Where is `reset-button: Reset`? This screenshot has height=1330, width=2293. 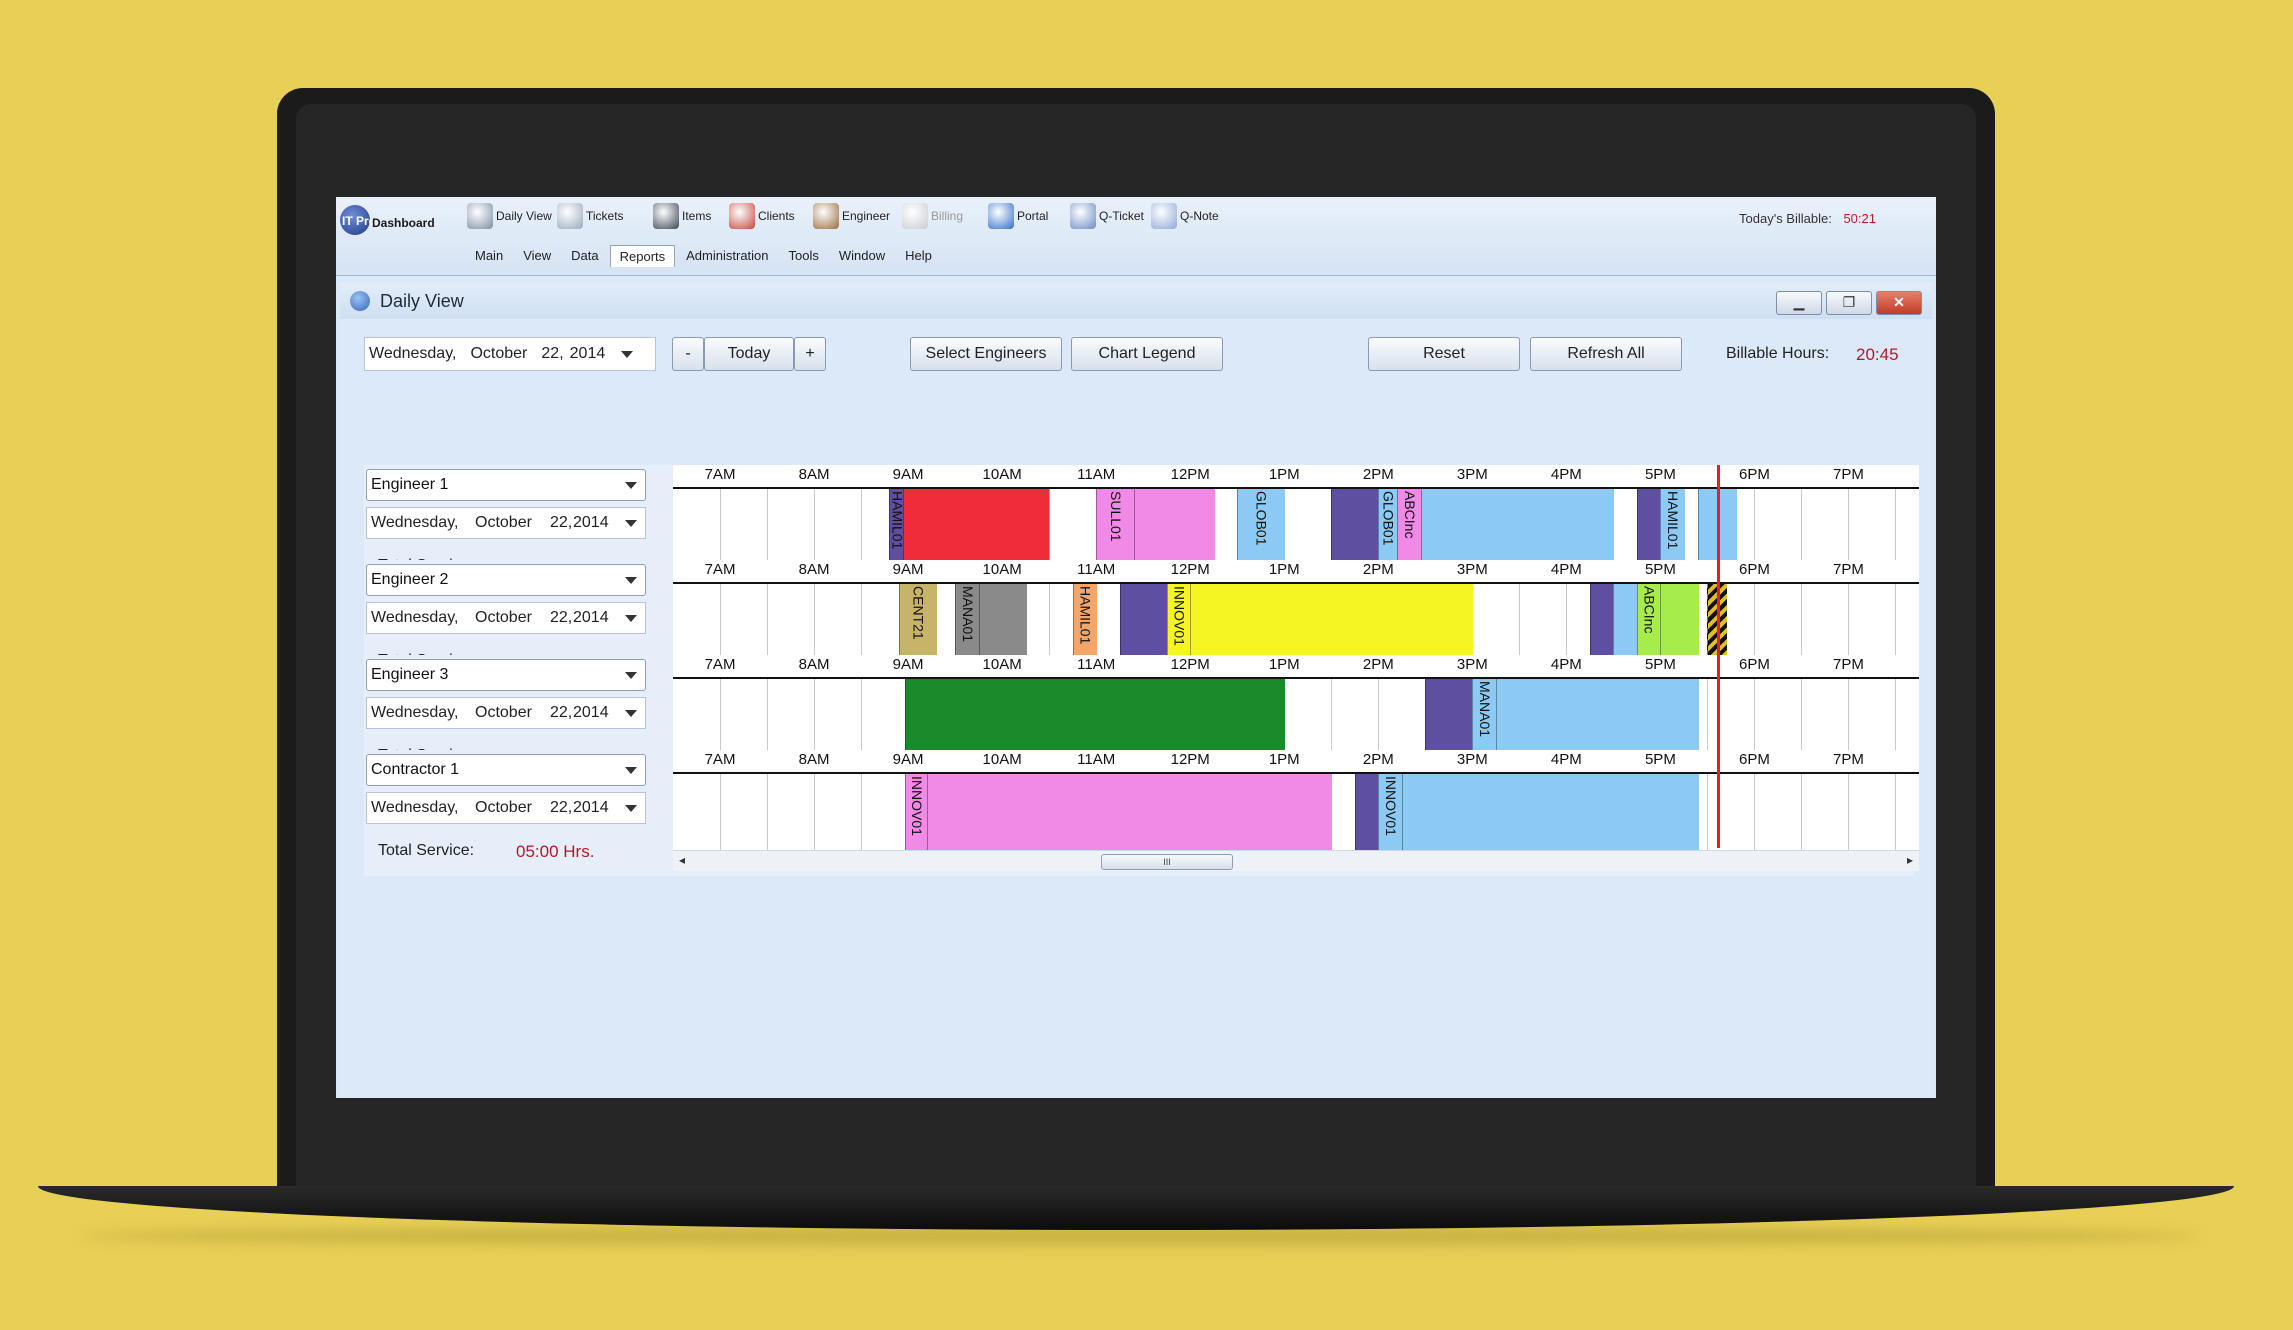 reset-button: Reset is located at coordinates (1444, 354).